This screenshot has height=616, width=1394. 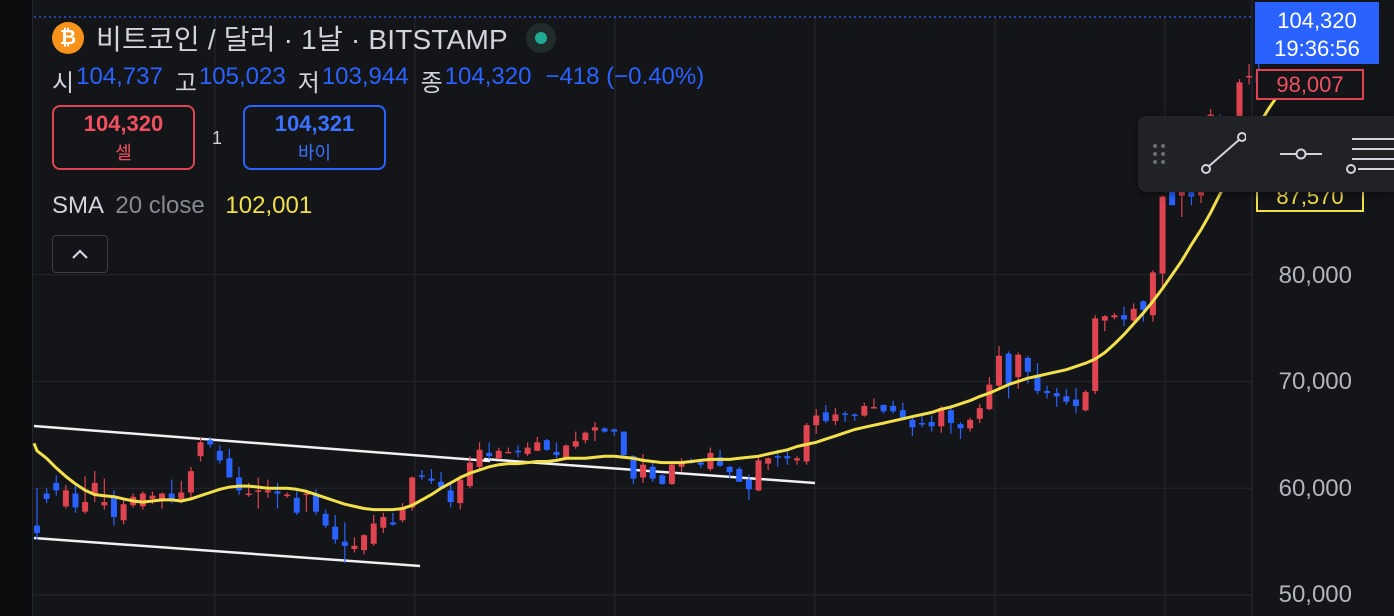 What do you see at coordinates (80, 254) in the screenshot?
I see `collapse-legend-button` at bounding box center [80, 254].